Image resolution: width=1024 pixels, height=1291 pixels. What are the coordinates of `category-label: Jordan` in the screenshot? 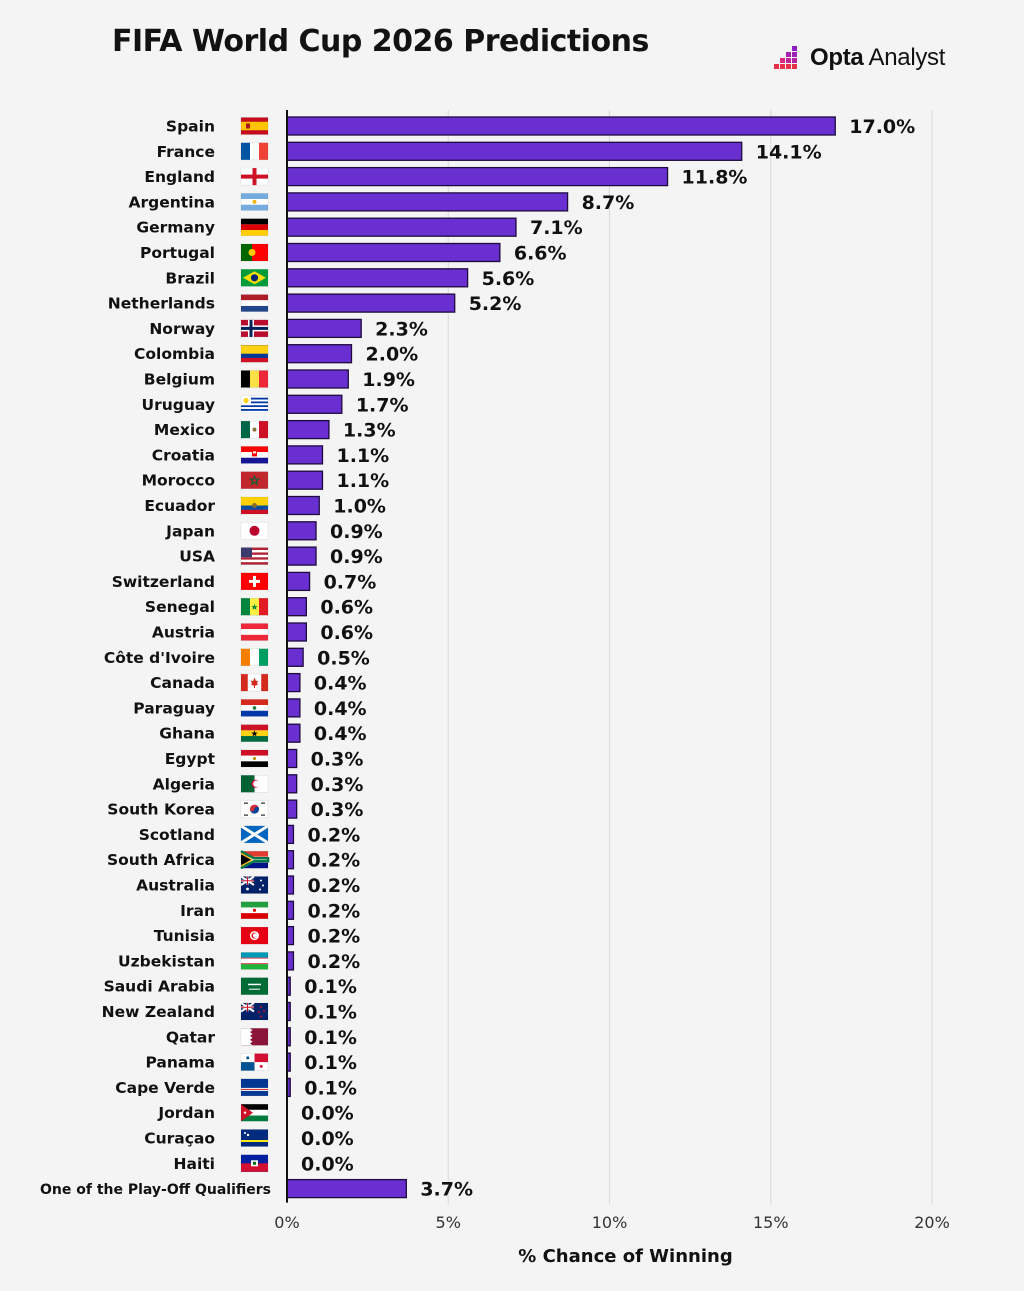 It's located at (186, 1113).